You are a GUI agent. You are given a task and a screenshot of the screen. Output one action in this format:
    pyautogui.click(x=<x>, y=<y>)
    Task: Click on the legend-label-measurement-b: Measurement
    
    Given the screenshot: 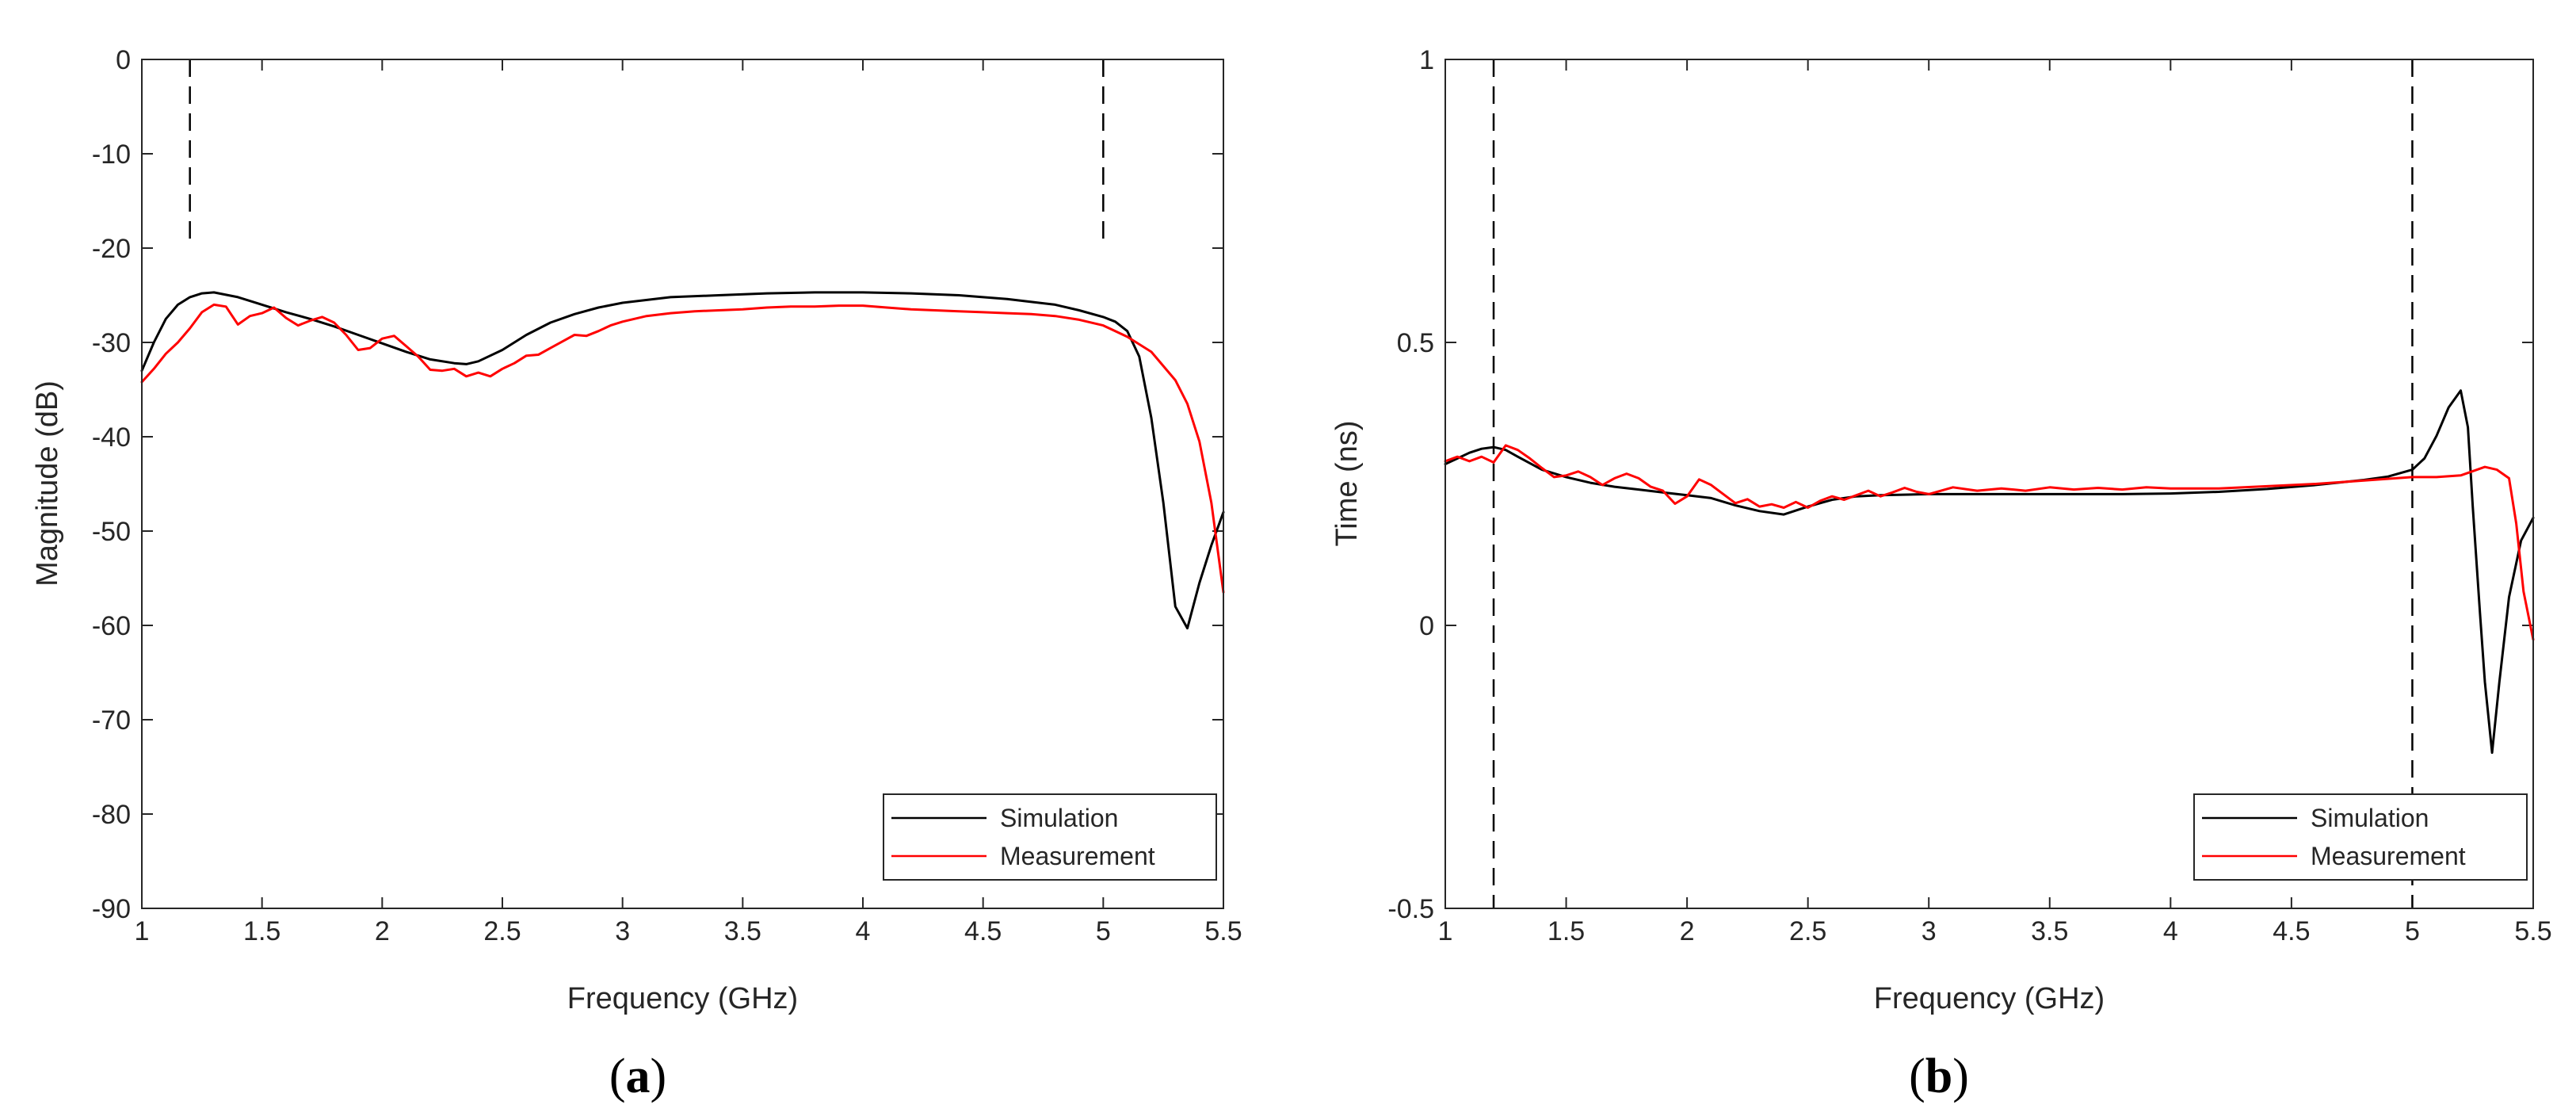 What is the action you would take?
    pyautogui.click(x=2388, y=856)
    